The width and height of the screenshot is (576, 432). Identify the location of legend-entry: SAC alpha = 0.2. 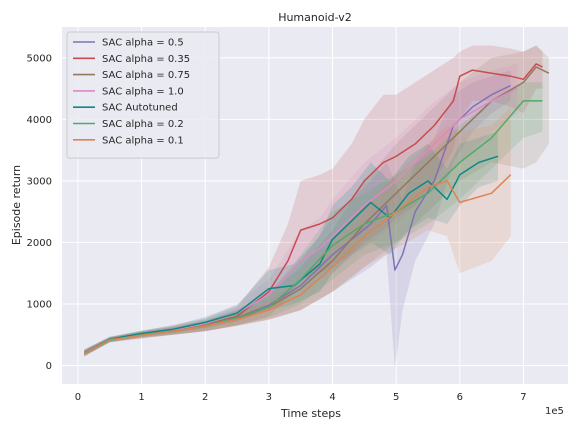
(143, 124).